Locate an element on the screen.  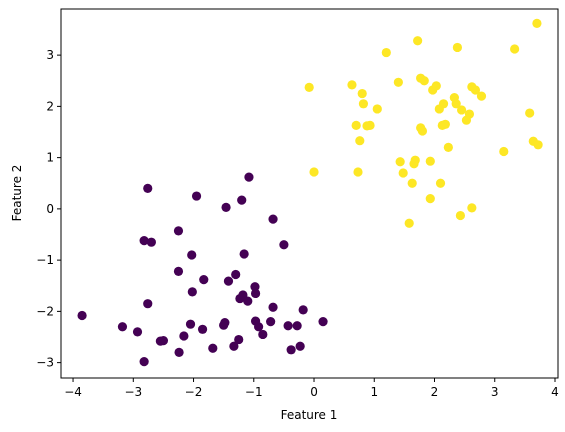
y-axis: −3 −2 −1 0 1 2 3 is located at coordinates (48, 209).